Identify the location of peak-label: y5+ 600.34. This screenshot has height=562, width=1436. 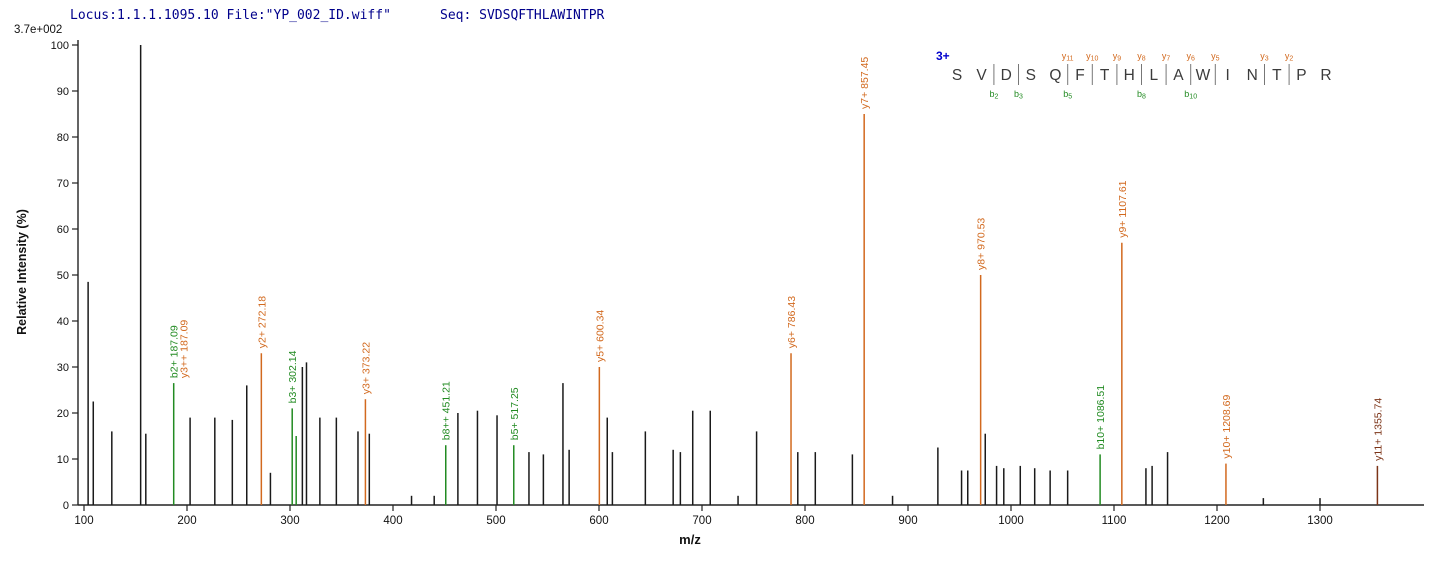
(600, 336).